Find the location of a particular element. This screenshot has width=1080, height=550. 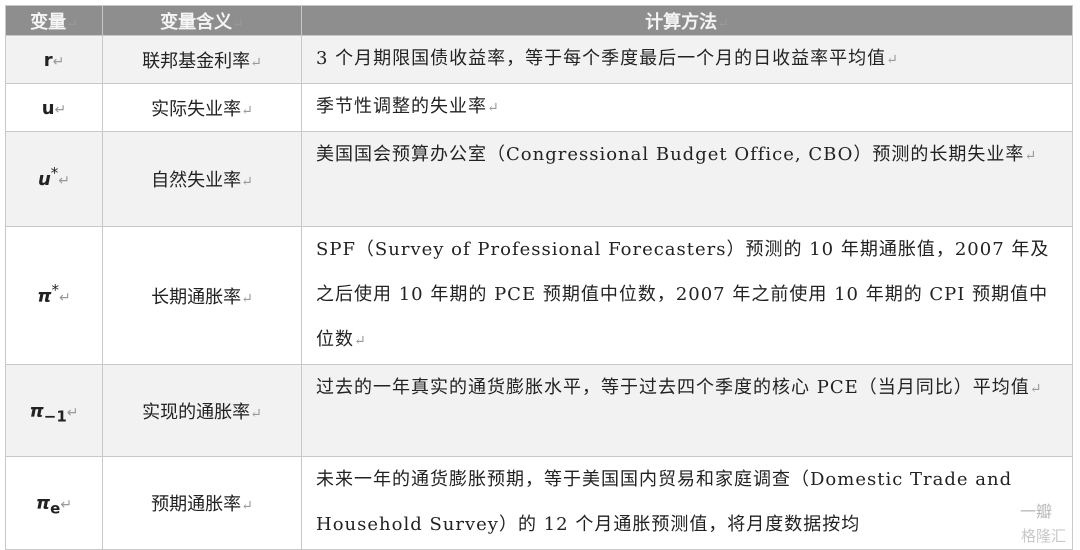

watermark-source: 一瓣 is located at coordinates (1035, 511).